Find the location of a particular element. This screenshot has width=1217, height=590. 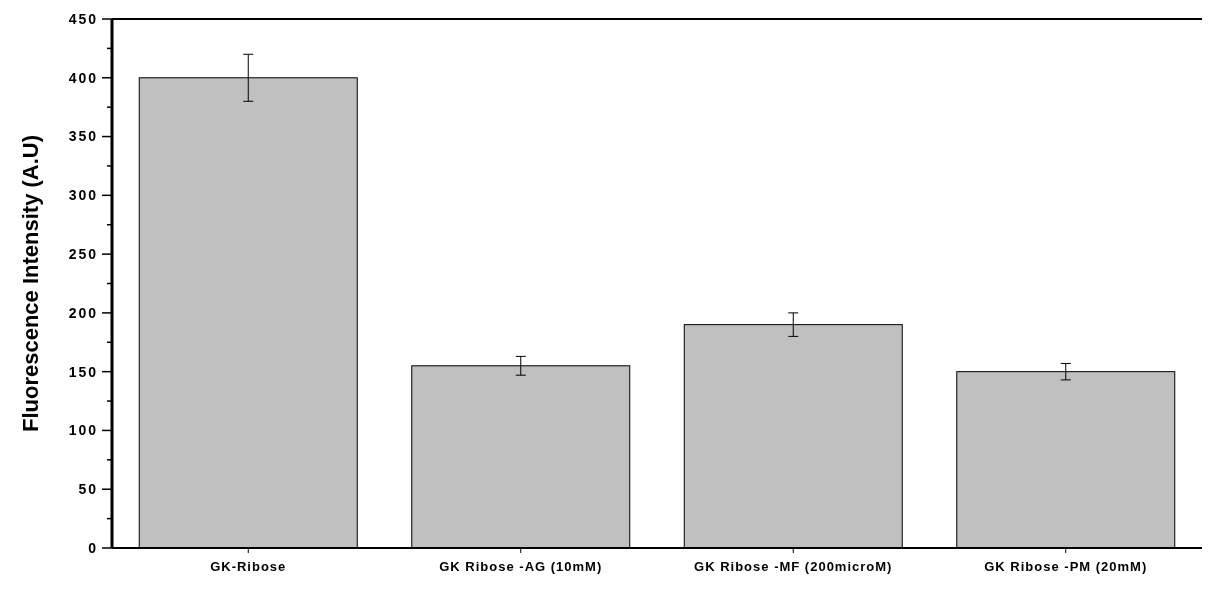

y-tick-label: 200 is located at coordinates (83, 312).